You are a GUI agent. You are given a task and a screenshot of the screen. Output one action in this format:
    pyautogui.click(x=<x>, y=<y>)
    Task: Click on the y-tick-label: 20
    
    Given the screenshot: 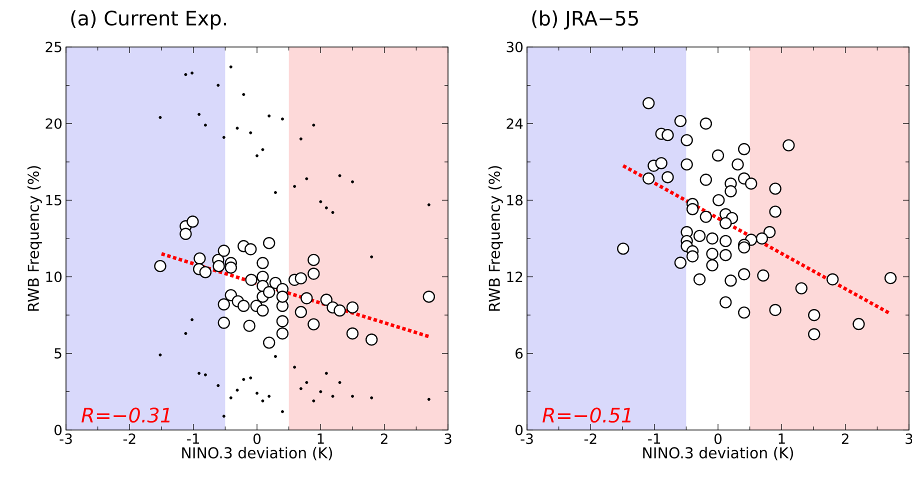 What is the action you would take?
    pyautogui.click(x=54, y=123)
    